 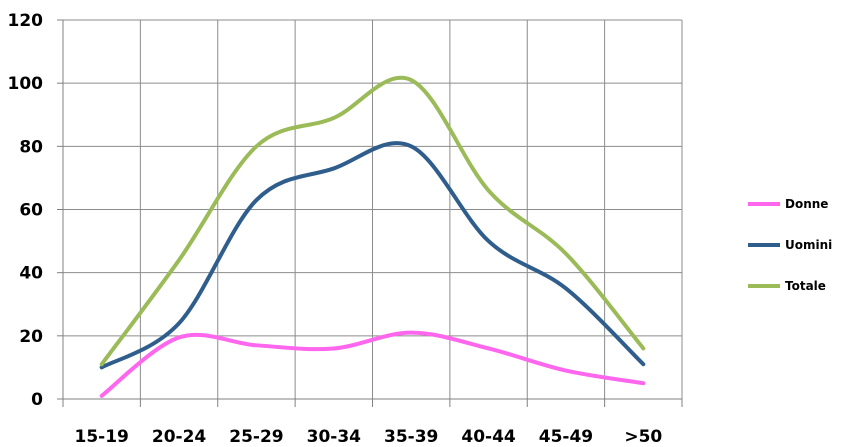 What do you see at coordinates (31, 274) in the screenshot?
I see `y-tick-label: 40` at bounding box center [31, 274].